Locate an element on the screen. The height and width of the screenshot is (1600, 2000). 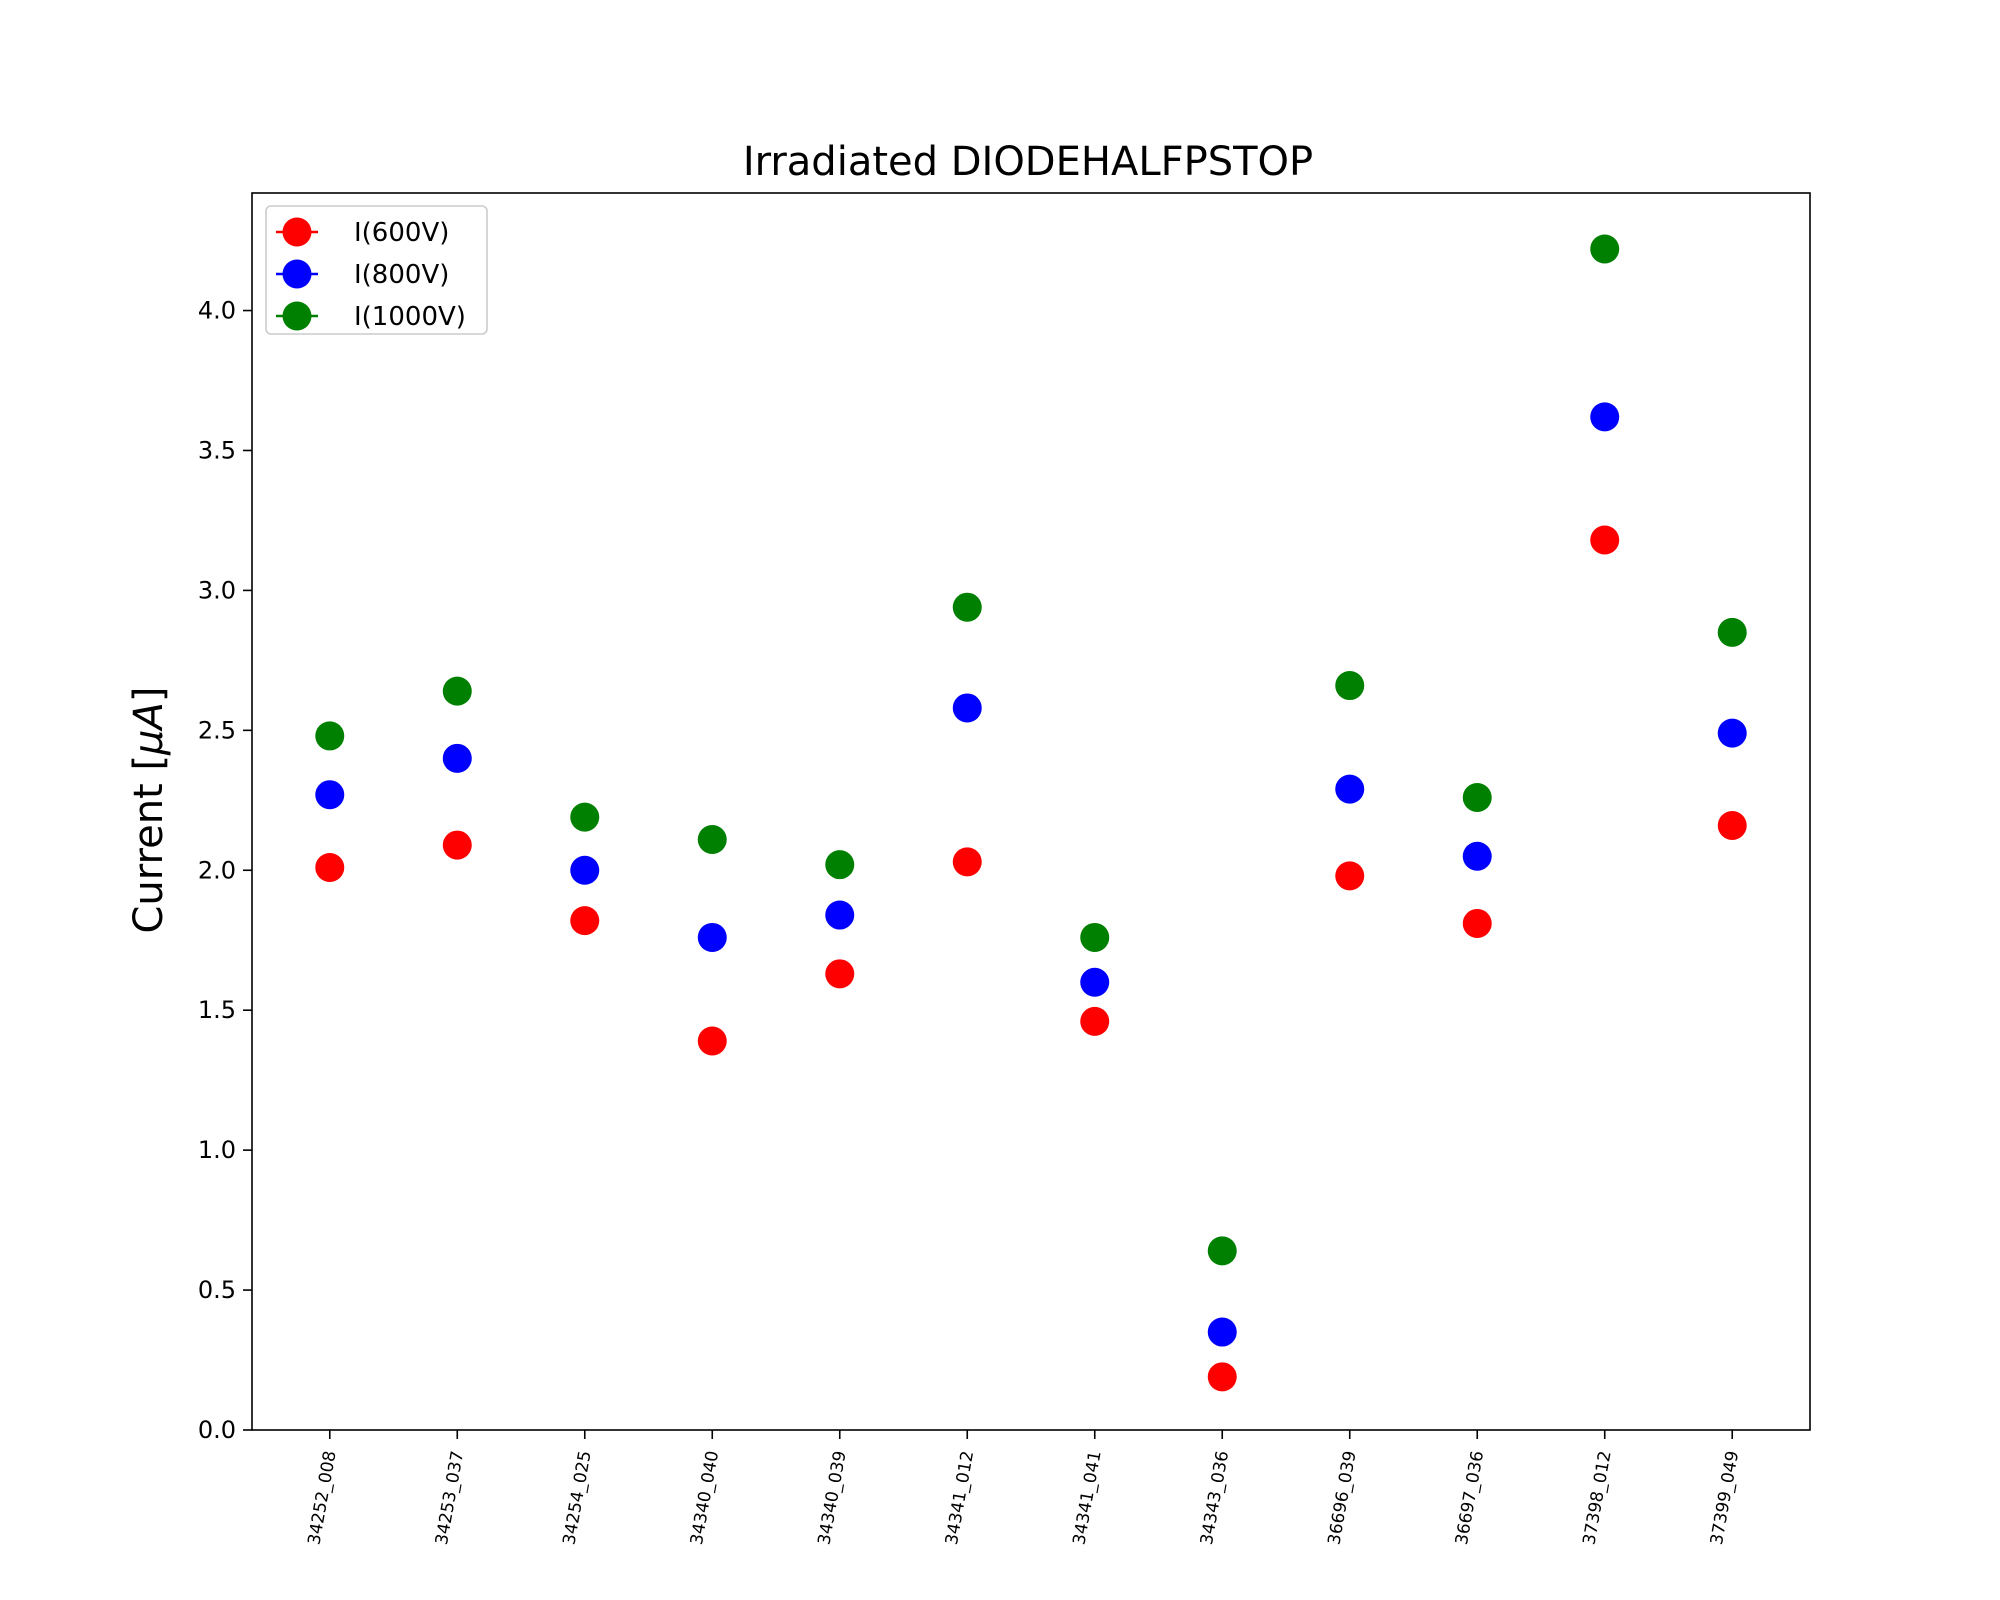
legend-box is located at coordinates (376, 270).